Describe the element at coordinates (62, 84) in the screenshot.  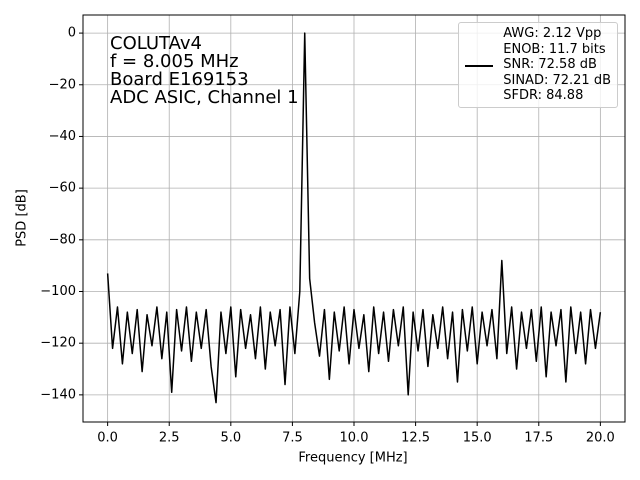
I see `y-tick-label: −20` at that location.